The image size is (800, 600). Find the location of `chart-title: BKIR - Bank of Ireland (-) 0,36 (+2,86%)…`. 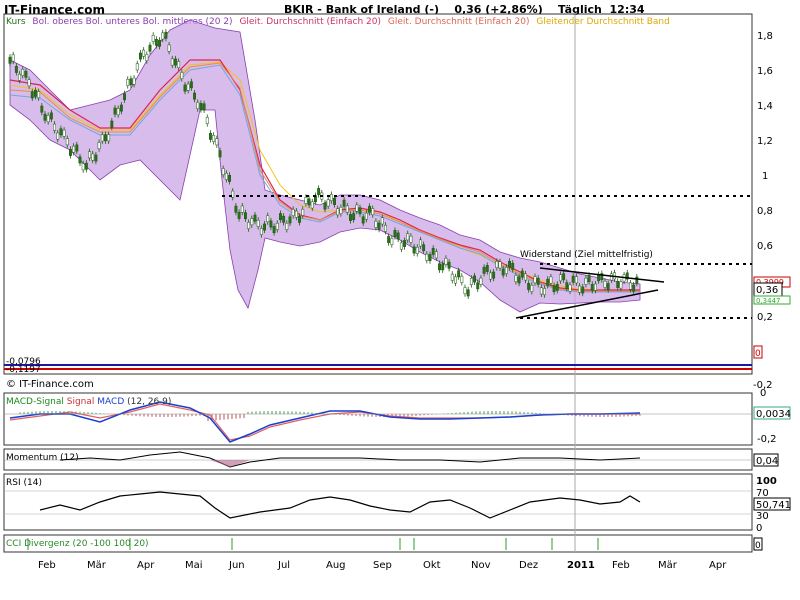

chart-title: BKIR - Bank of Ireland (-) 0,36 (+2,86%)… is located at coordinates (464, 9).